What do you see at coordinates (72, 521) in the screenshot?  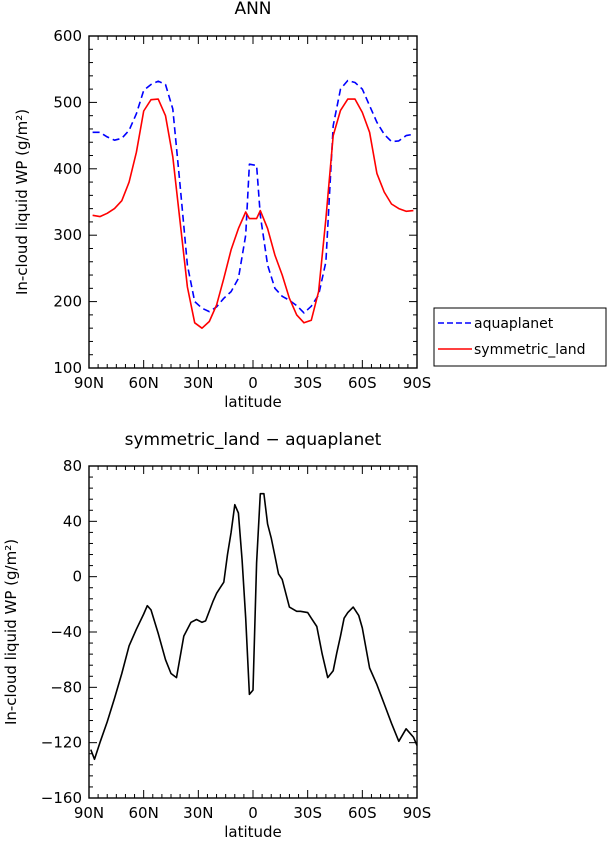 I see `y-tick-label: 40` at bounding box center [72, 521].